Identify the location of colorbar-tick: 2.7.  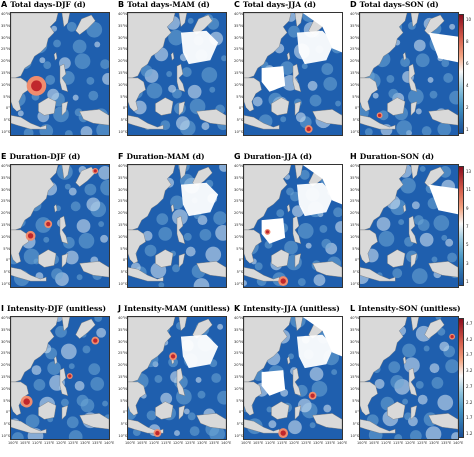
(469, 386).